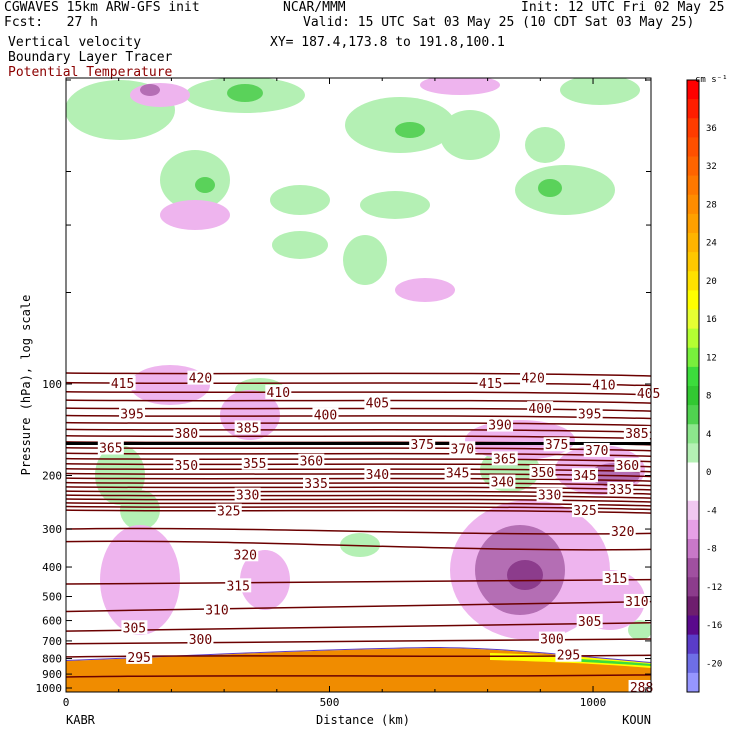 This screenshot has width=740, height=740. I want to click on theta-label: 415, so click(490, 384).